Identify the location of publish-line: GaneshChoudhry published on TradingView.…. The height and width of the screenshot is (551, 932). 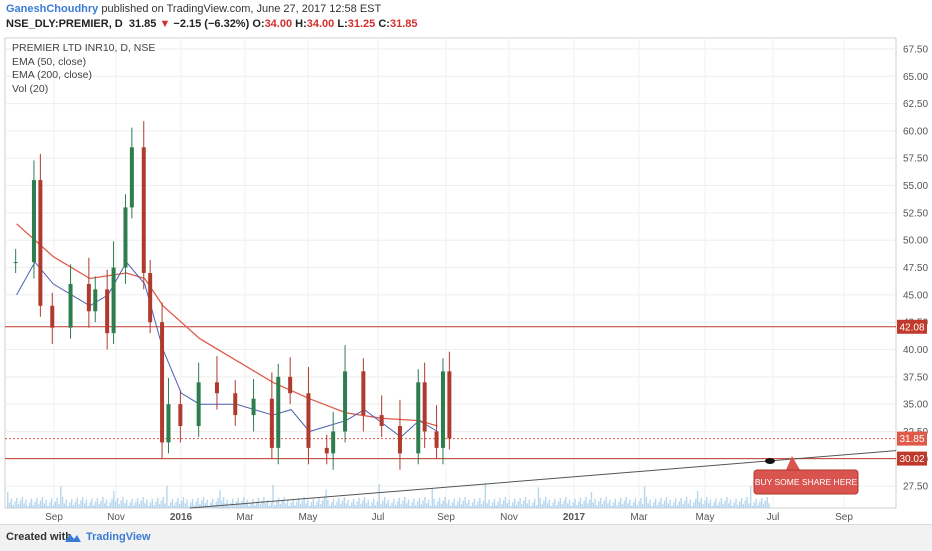
(193, 9).